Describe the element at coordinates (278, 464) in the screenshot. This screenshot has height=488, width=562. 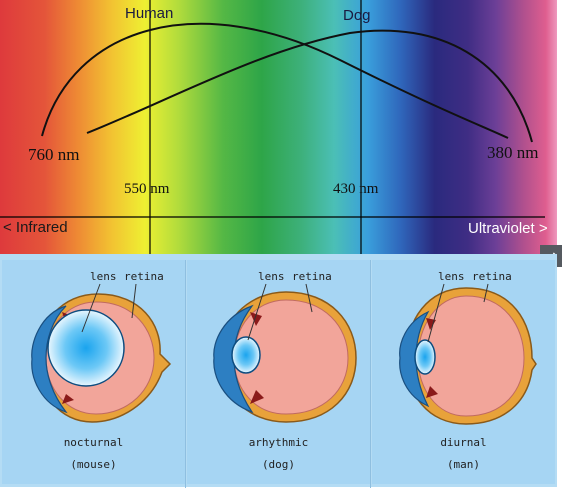
I see `eye-animal-label: (dog)` at that location.